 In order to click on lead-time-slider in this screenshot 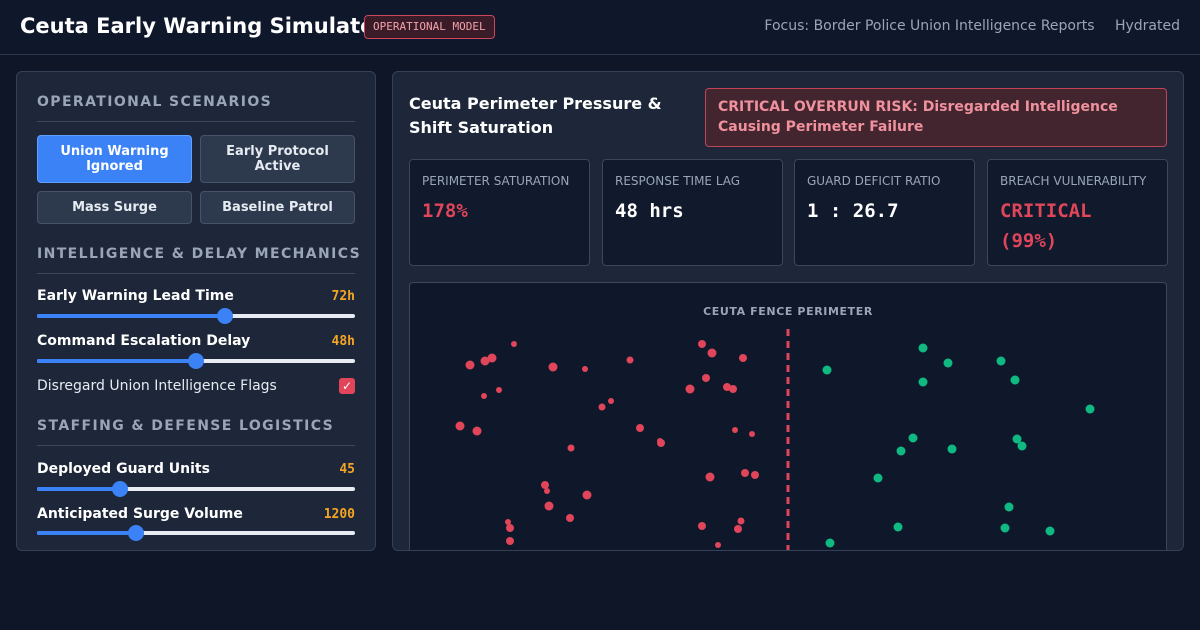, I will do `click(196, 316)`.